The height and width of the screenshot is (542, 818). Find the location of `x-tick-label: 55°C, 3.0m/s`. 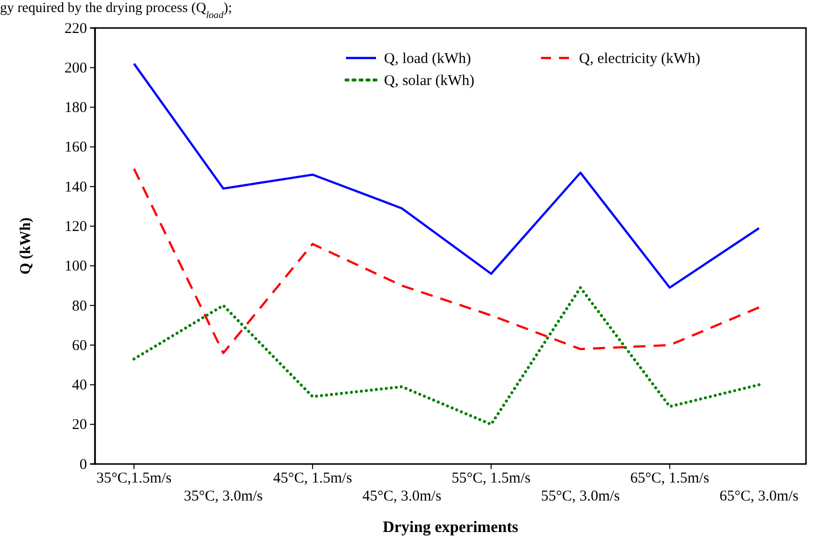

x-tick-label: 55°C, 3.0m/s is located at coordinates (580, 496).